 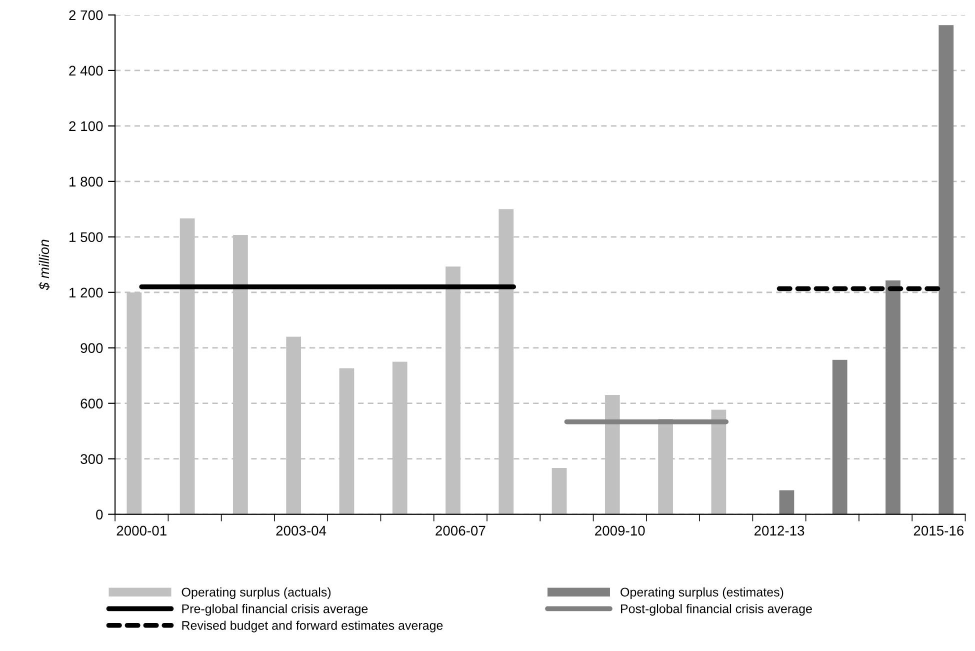 What do you see at coordinates (86, 71) in the screenshot?
I see `y-tick-label: 2 400` at bounding box center [86, 71].